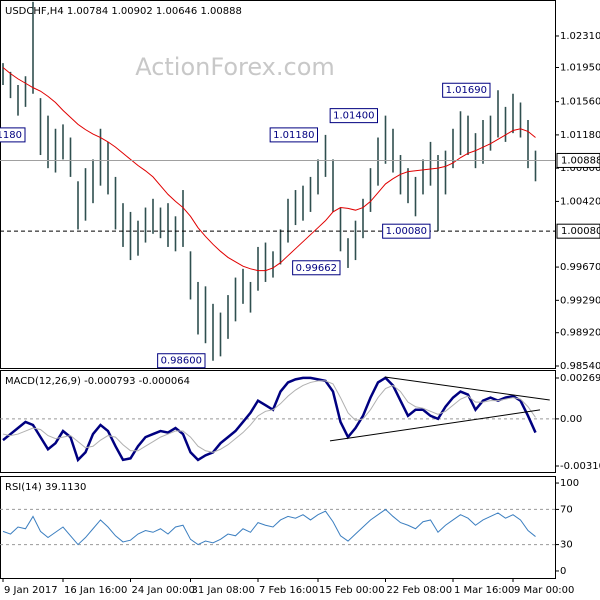  What do you see at coordinates (580, 378) in the screenshot?
I see `y-tick-label: 0.002691` at bounding box center [580, 378].